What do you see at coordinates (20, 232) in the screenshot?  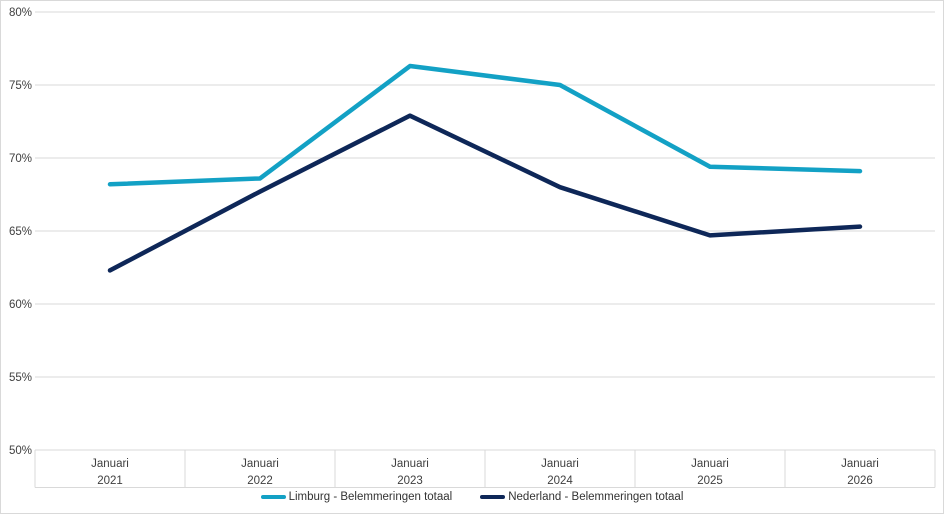 I see `y-axis-tick-label: 65%` at bounding box center [20, 232].